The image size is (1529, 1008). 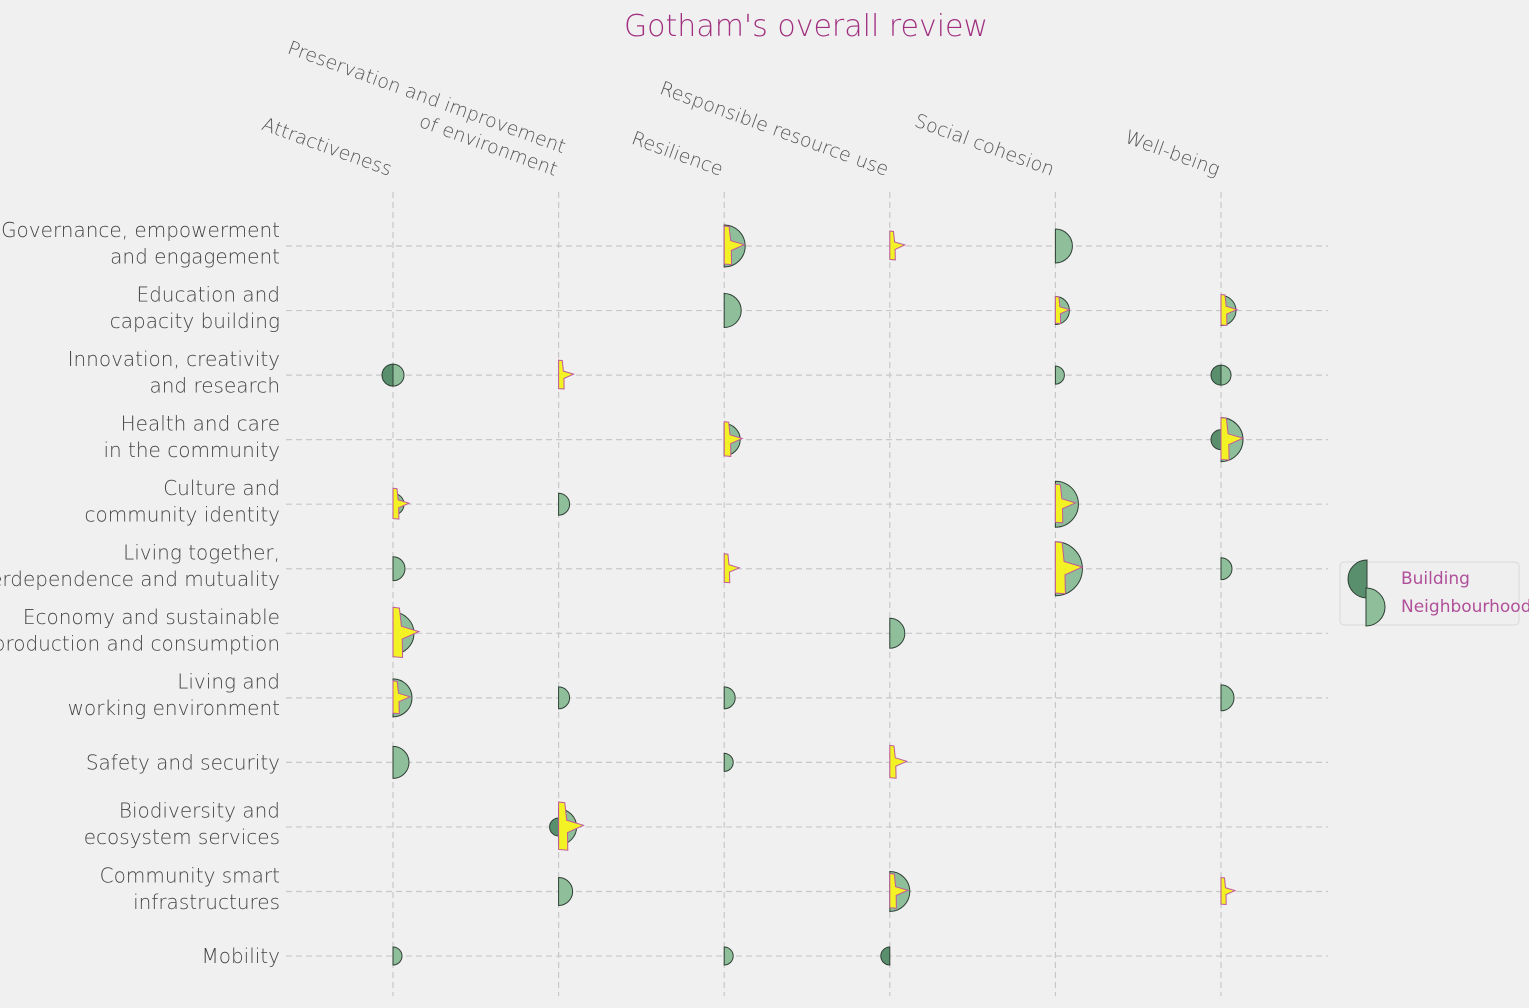 I want to click on column-label: Well-being, so click(x=1172, y=153).